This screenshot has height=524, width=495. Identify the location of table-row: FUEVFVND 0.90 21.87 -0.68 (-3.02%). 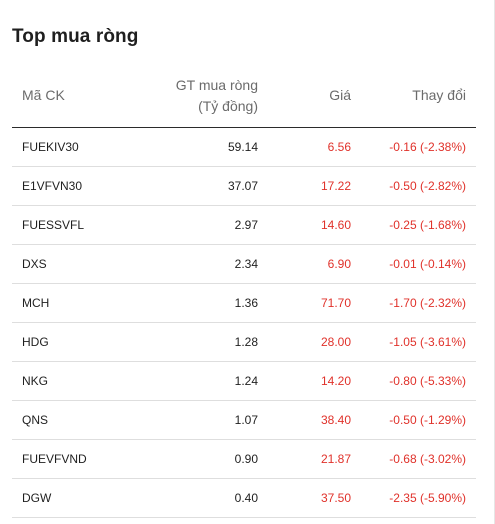
(244, 459).